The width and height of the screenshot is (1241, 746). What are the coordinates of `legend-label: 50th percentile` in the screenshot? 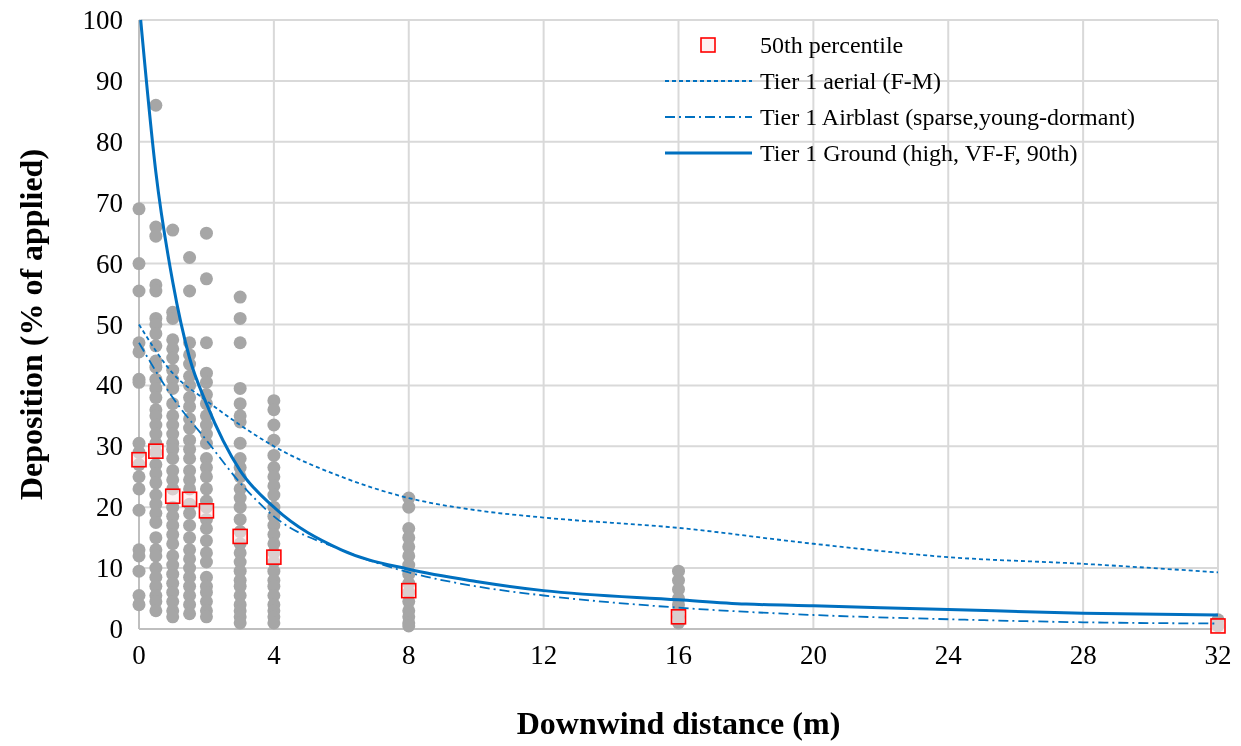 It's located at (832, 45).